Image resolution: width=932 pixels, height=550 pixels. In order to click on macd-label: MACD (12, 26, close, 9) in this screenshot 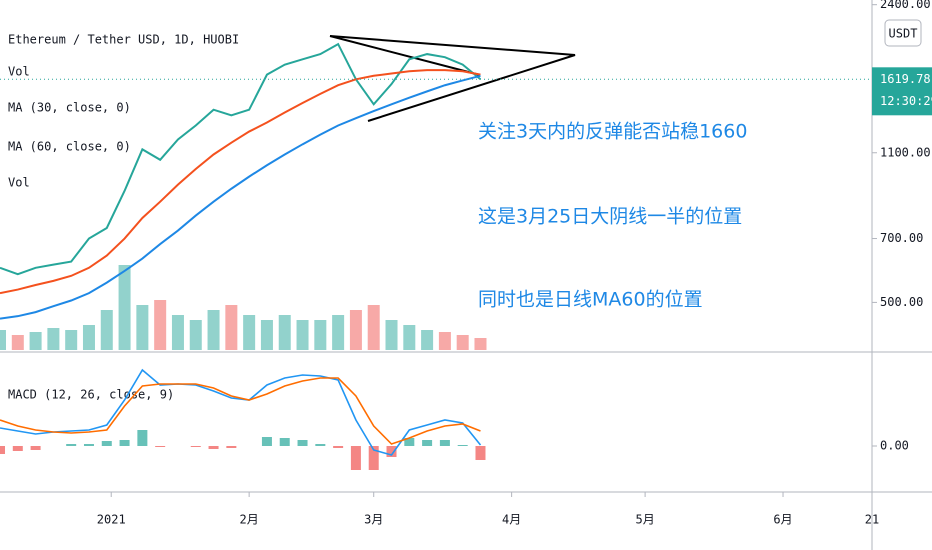, I will do `click(91, 395)`.